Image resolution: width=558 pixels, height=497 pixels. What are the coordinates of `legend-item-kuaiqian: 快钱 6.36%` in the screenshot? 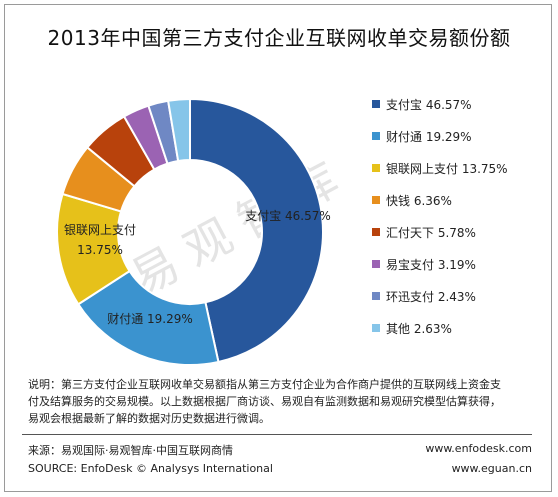 It's located at (412, 200).